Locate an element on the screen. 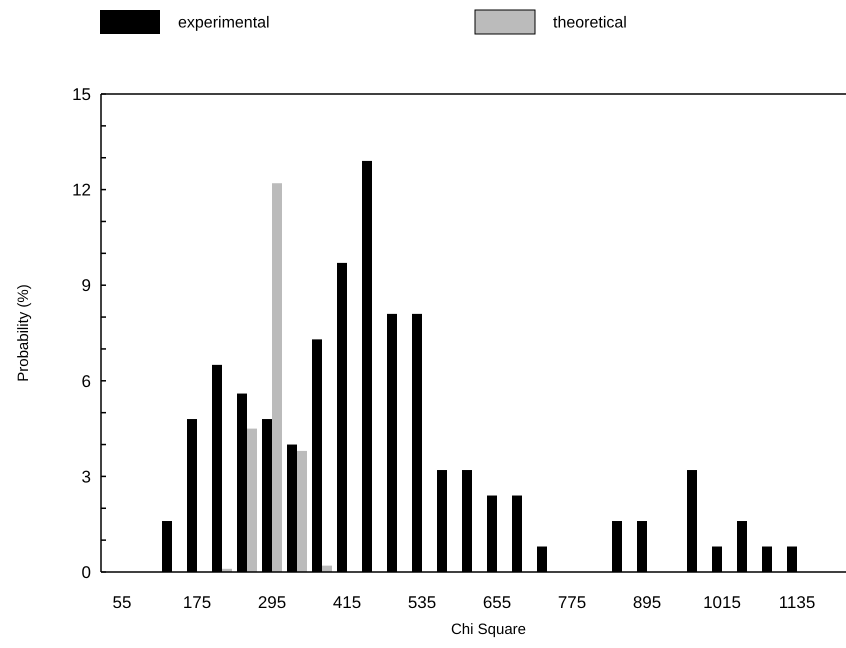 This screenshot has width=846, height=648. x-tick-label: 295 is located at coordinates (272, 602).